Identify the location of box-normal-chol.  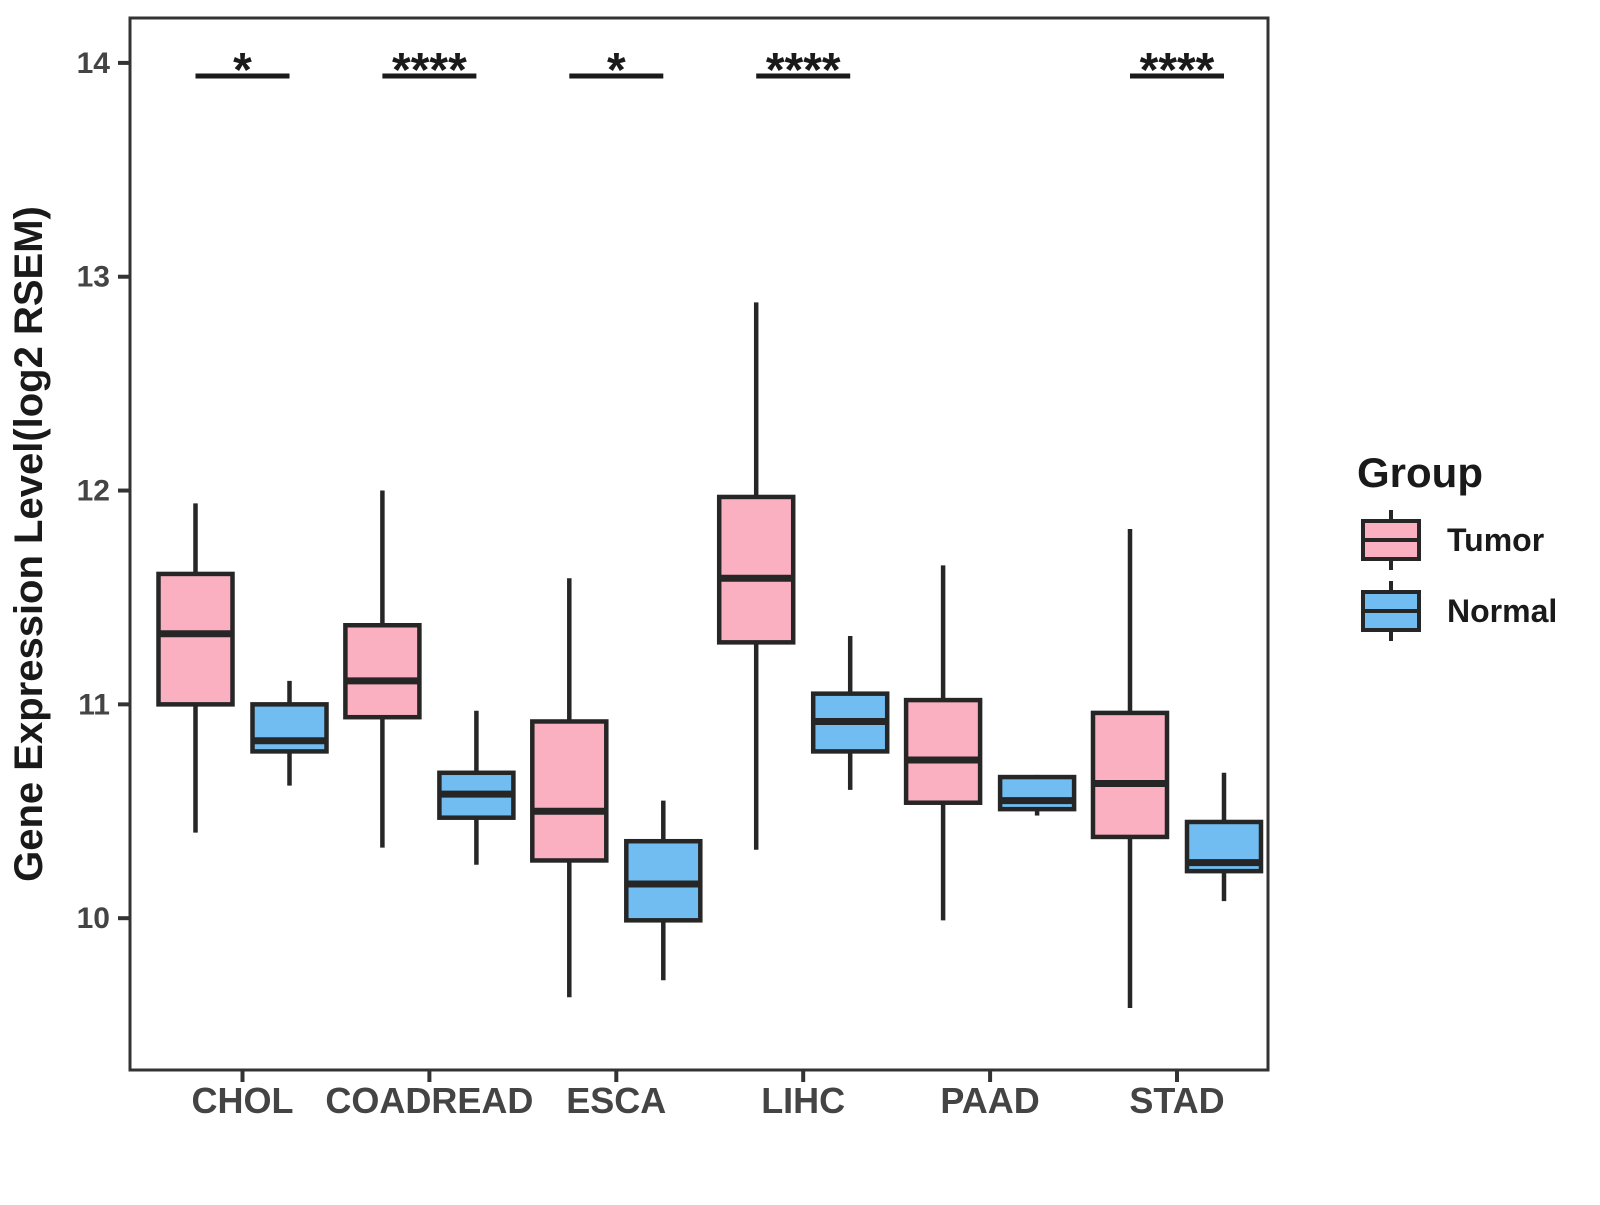
(289, 728).